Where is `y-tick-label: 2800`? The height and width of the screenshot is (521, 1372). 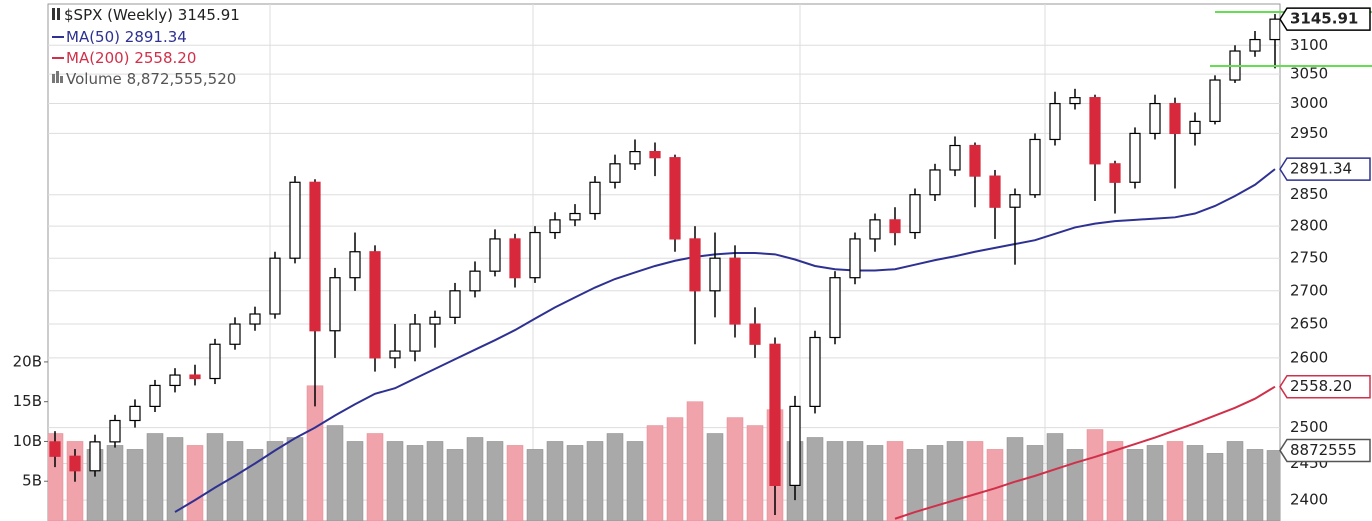
y-tick-label: 2800 is located at coordinates (1309, 226).